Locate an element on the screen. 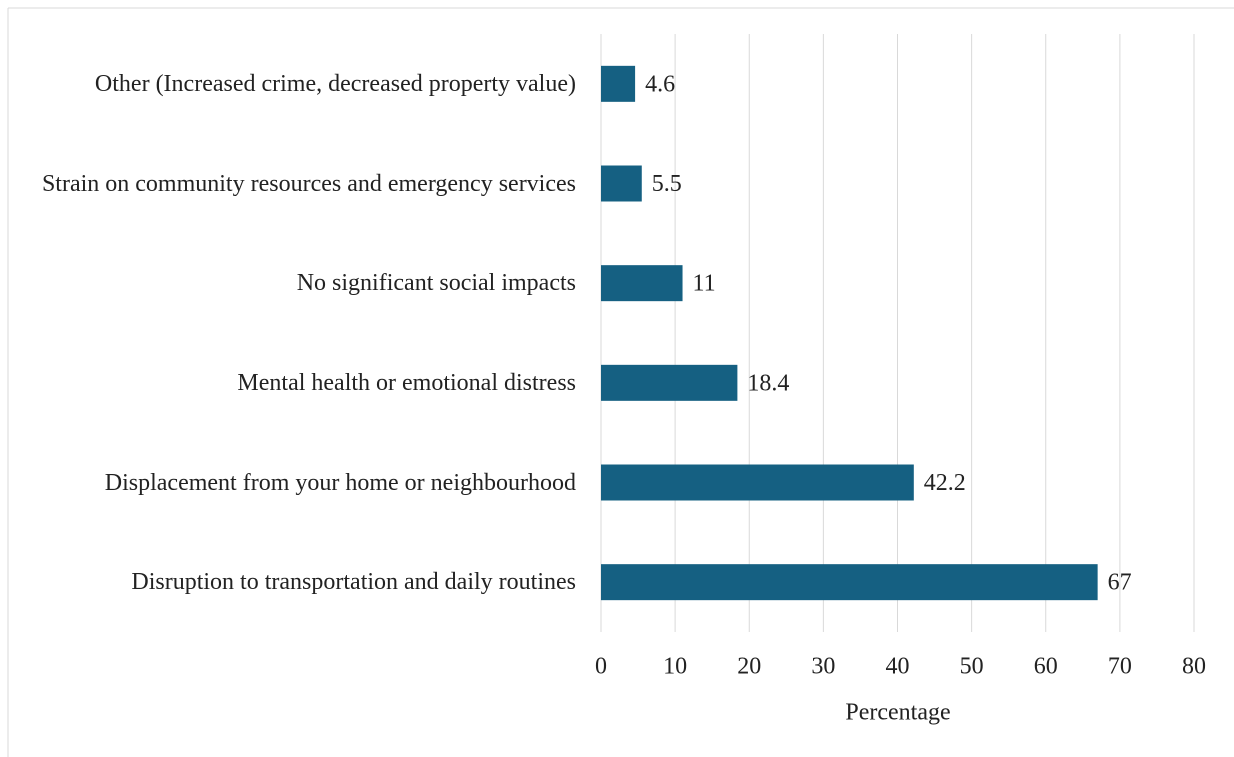 The image size is (1234, 757). x-tick-label: 10 is located at coordinates (675, 667).